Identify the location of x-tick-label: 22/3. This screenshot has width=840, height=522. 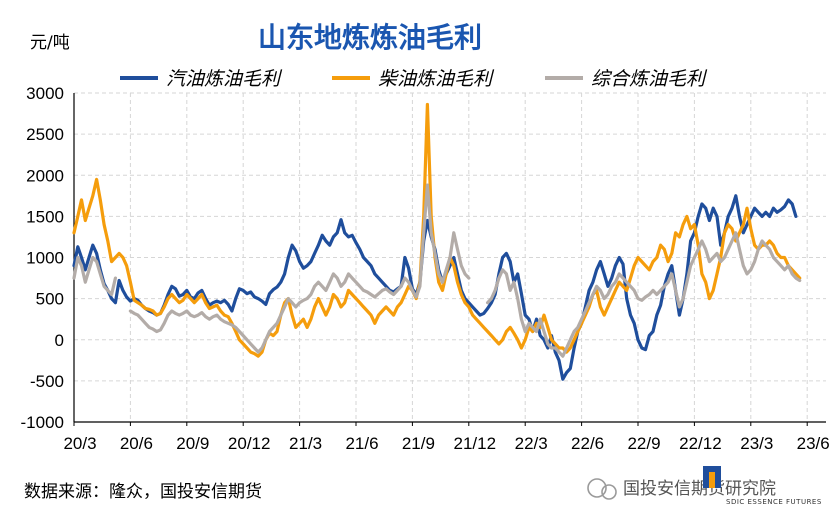
(531, 443).